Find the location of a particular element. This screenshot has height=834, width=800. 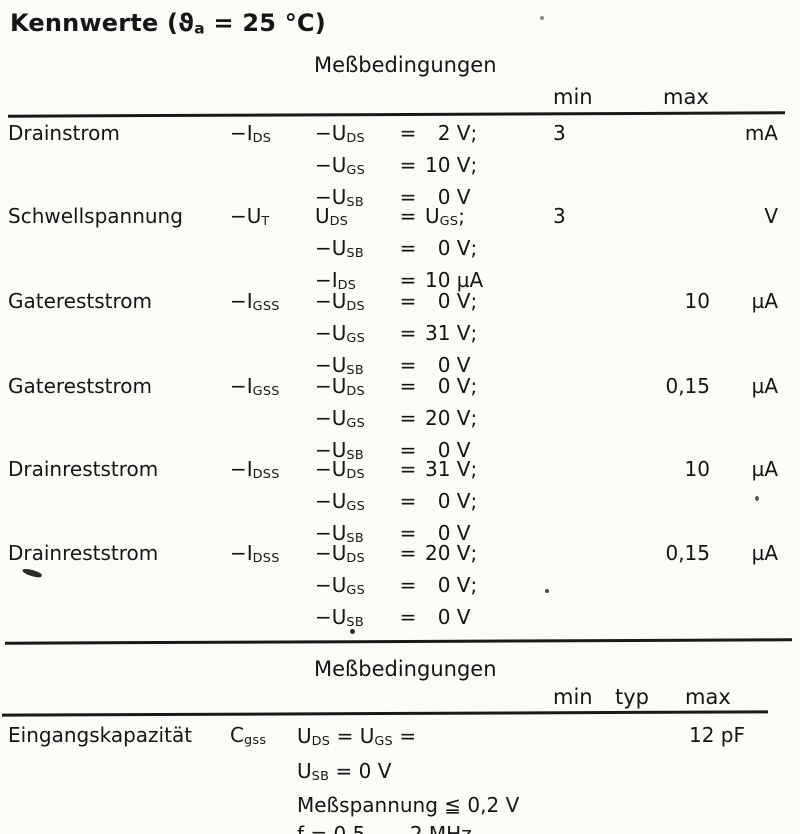

unit: V is located at coordinates (771, 216).